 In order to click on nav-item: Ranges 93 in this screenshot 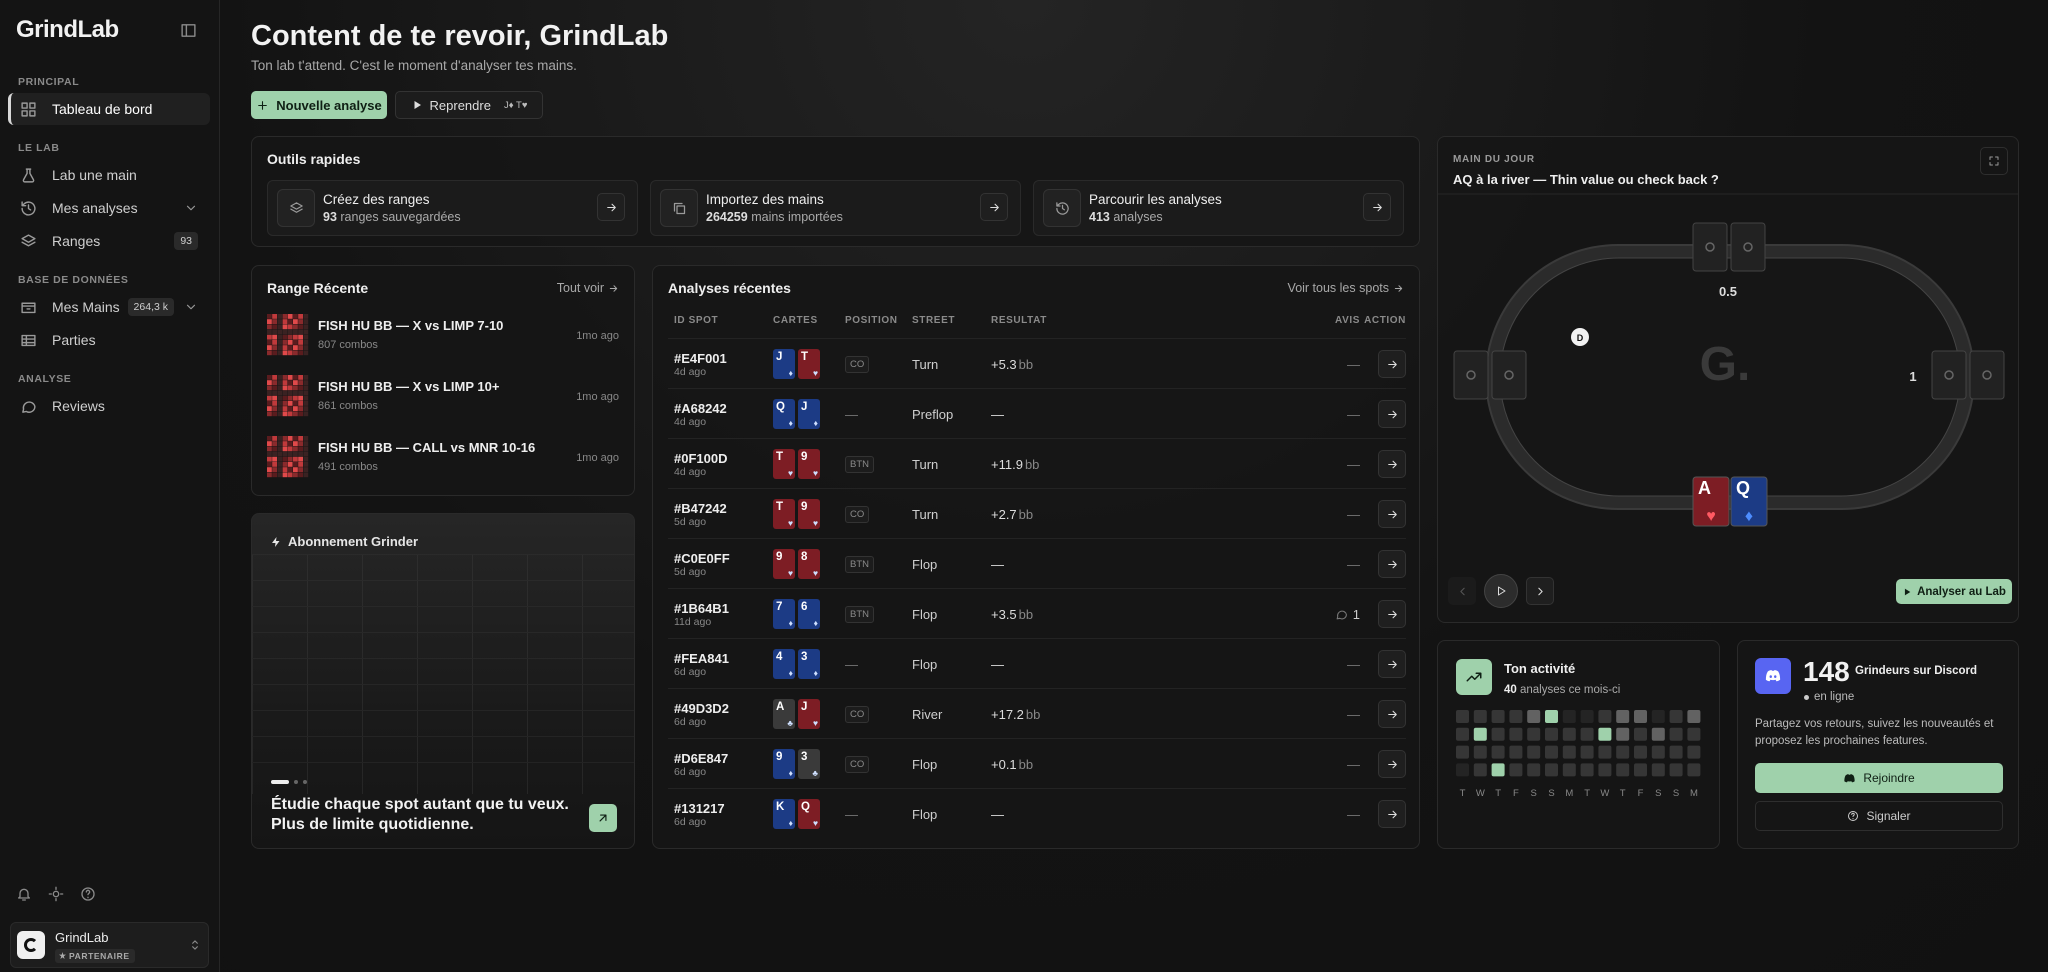, I will do `click(109, 241)`.